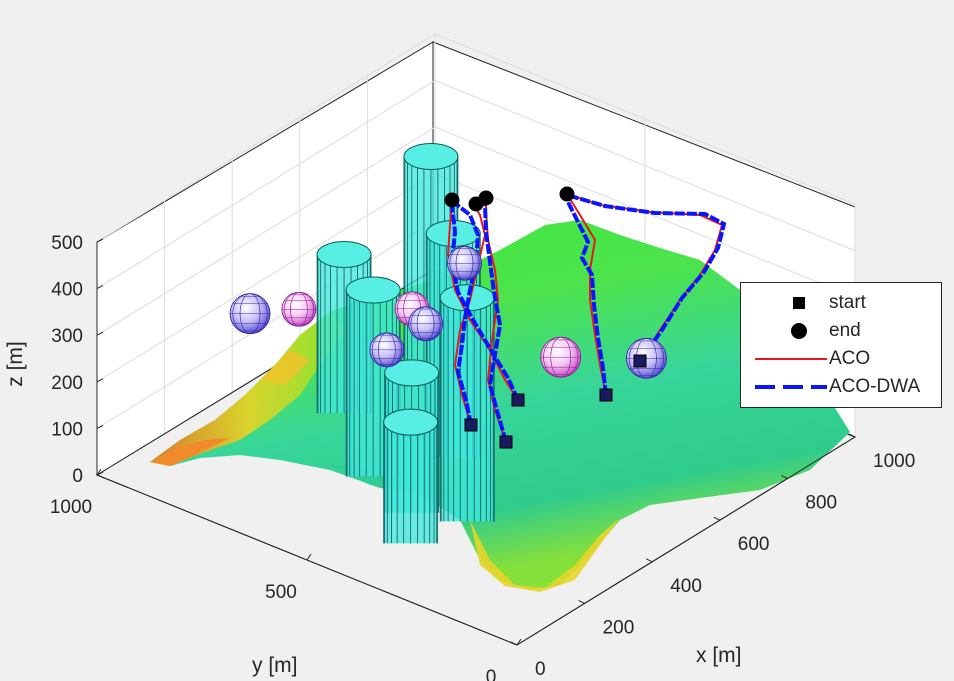  I want to click on dashed-line-icon, so click(791, 387).